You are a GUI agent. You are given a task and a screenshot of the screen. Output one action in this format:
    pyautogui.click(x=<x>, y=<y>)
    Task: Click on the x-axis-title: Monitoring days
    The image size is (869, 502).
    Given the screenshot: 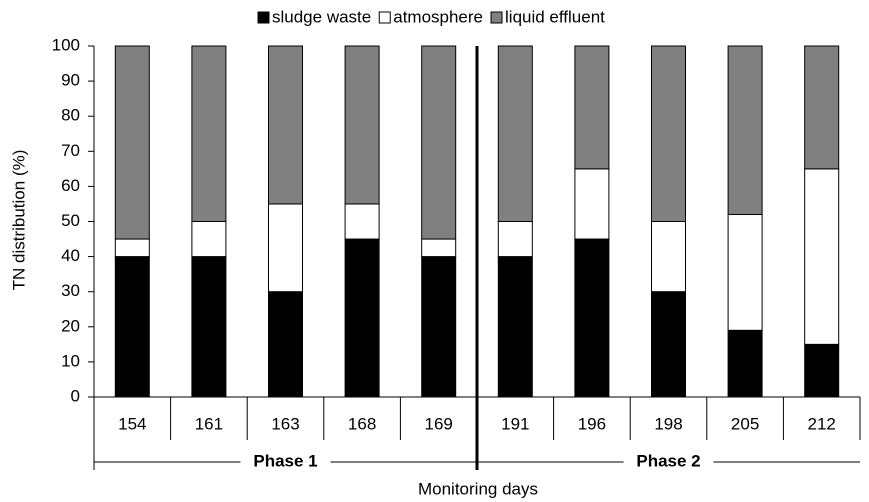 What is the action you would take?
    pyautogui.click(x=478, y=488)
    